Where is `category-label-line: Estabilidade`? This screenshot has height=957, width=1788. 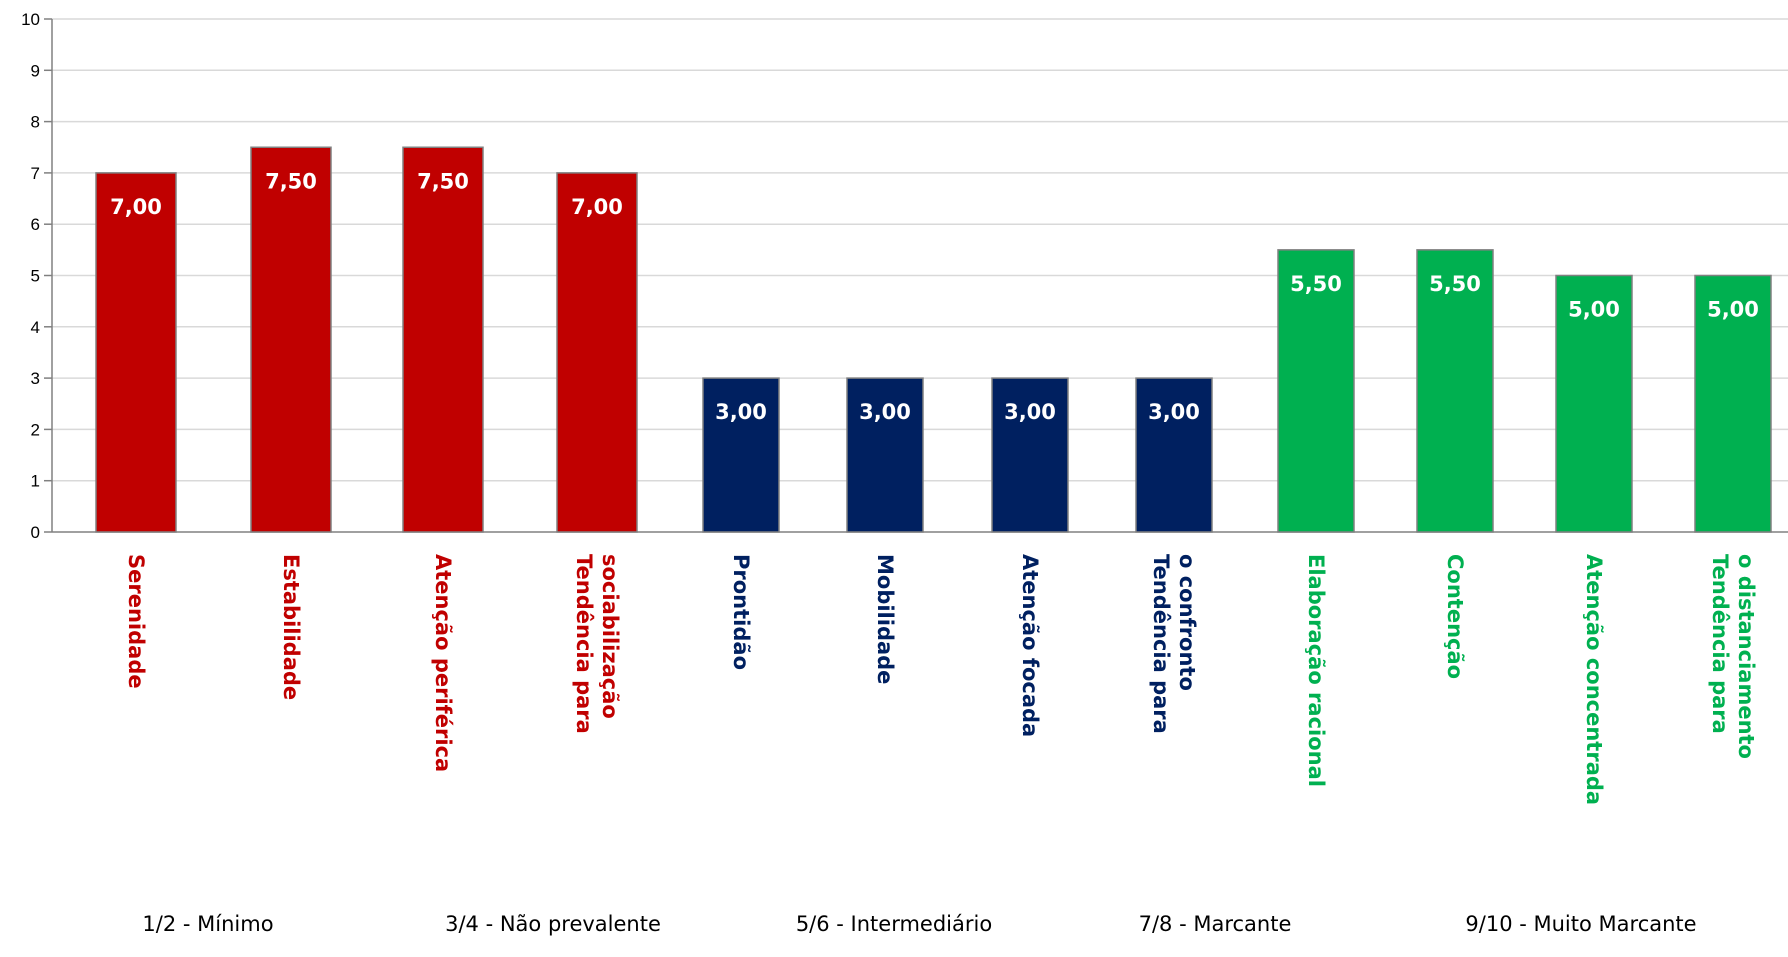
category-label-line: Estabilidade is located at coordinates (291, 627).